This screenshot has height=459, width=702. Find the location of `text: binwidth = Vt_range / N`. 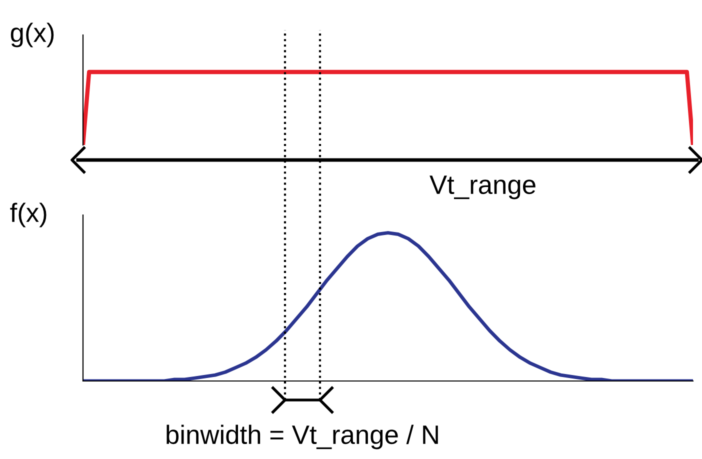

text: binwidth = Vt_range / N is located at coordinates (302, 437).